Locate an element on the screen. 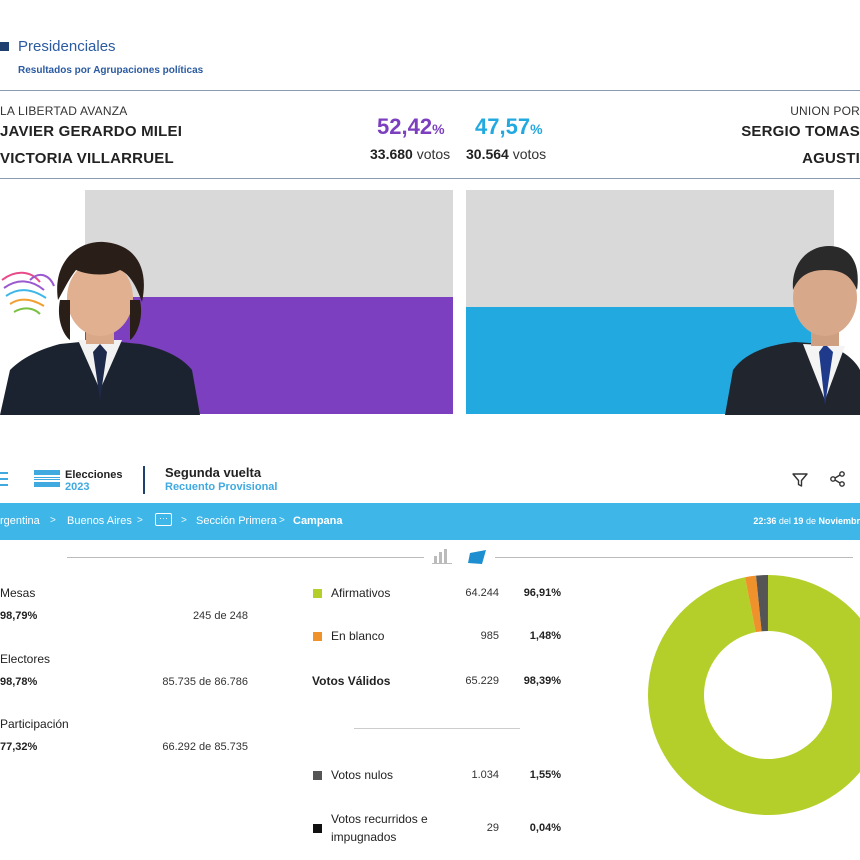 The image size is (860, 860). recurridos-label: Votos recurridos e impugnados is located at coordinates (379, 828).